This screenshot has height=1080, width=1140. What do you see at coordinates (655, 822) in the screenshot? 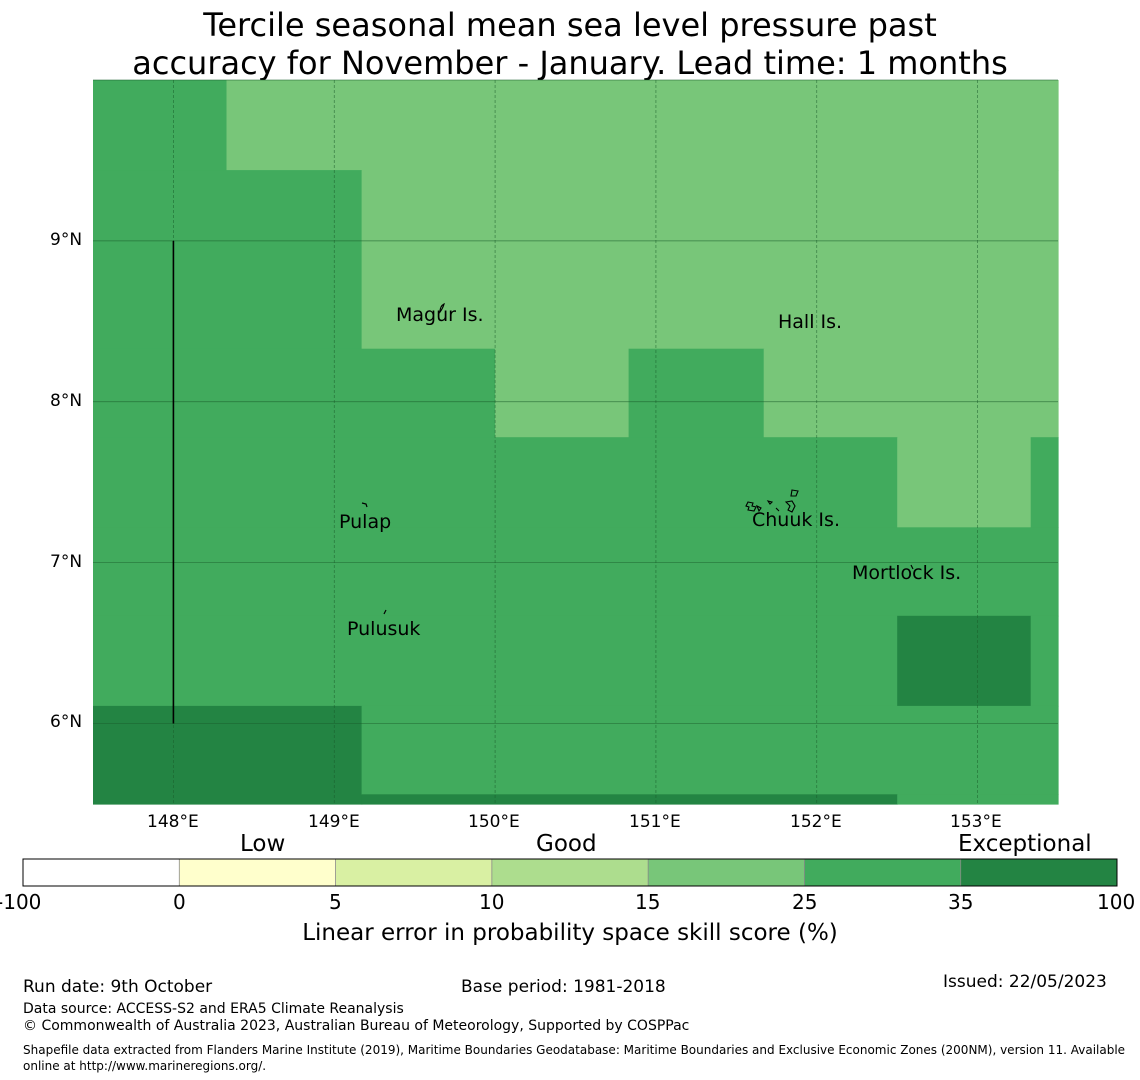
I see `lon-label-151e: 151°E` at bounding box center [655, 822].